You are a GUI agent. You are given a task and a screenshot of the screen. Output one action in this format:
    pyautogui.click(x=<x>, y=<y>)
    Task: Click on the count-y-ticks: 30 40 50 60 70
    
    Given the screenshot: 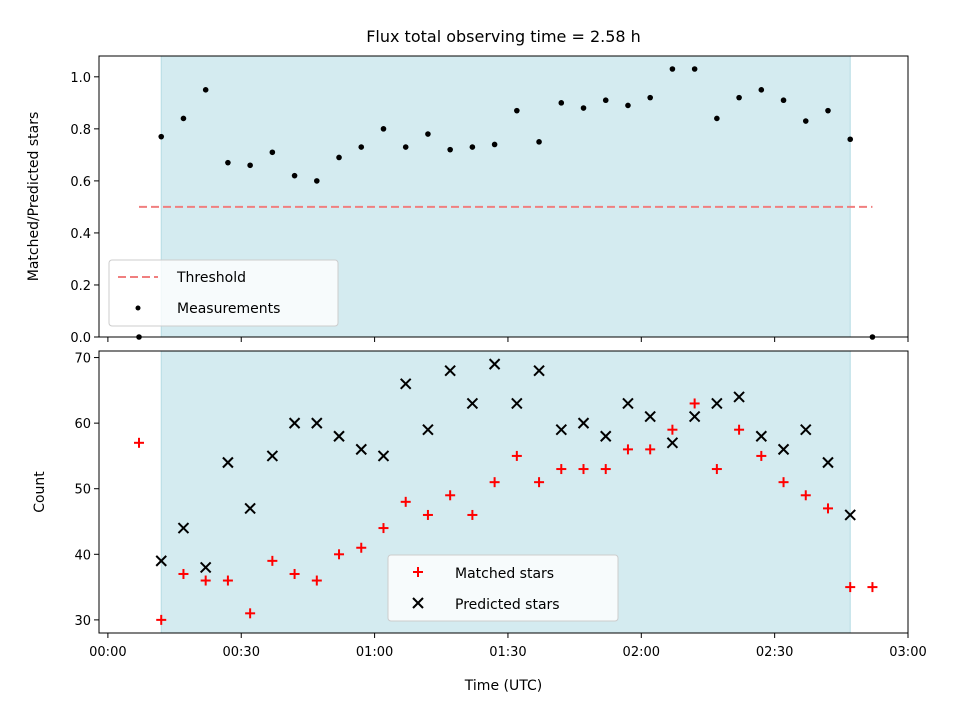 What is the action you would take?
    pyautogui.click(x=86, y=490)
    